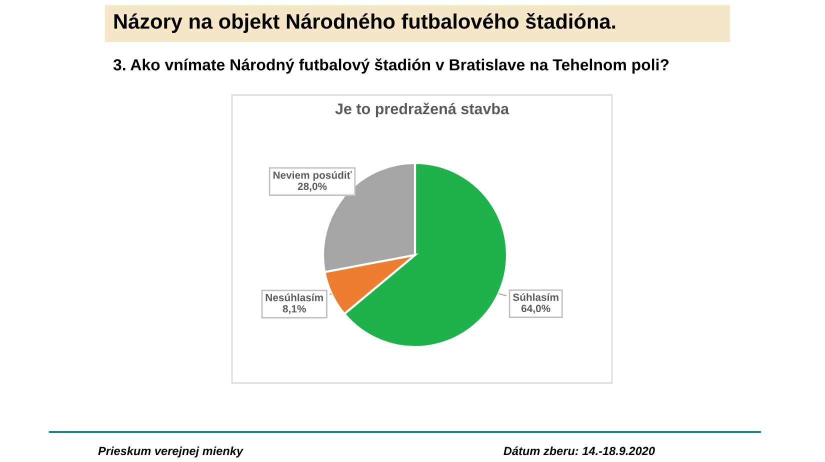  Describe the element at coordinates (422, 110) in the screenshot. I see `text: Je to predražená stavba` at that location.